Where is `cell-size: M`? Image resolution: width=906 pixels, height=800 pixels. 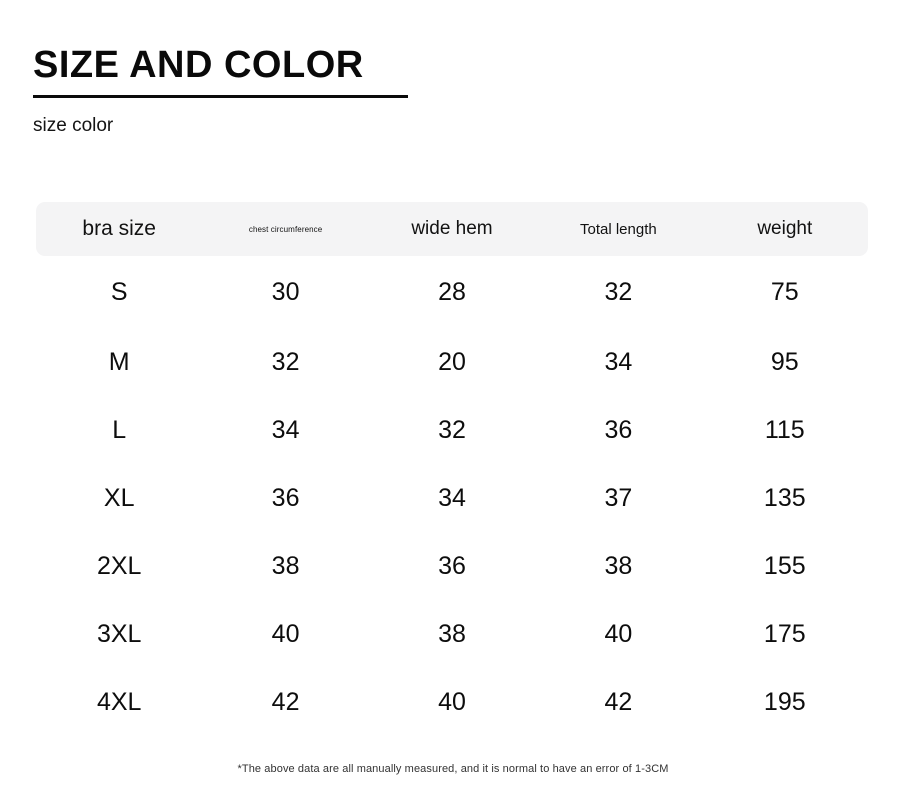 cell-size: M is located at coordinates (119, 361).